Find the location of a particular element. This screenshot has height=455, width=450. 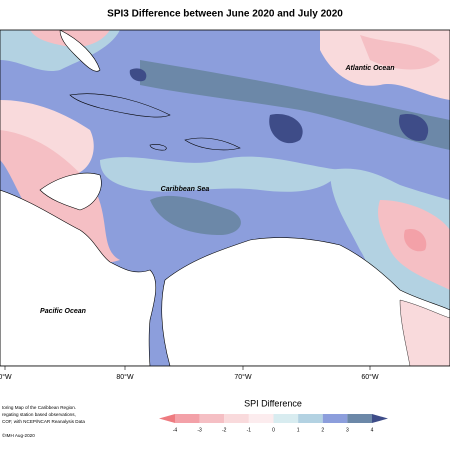

longitude-label: 80°W is located at coordinates (125, 377).